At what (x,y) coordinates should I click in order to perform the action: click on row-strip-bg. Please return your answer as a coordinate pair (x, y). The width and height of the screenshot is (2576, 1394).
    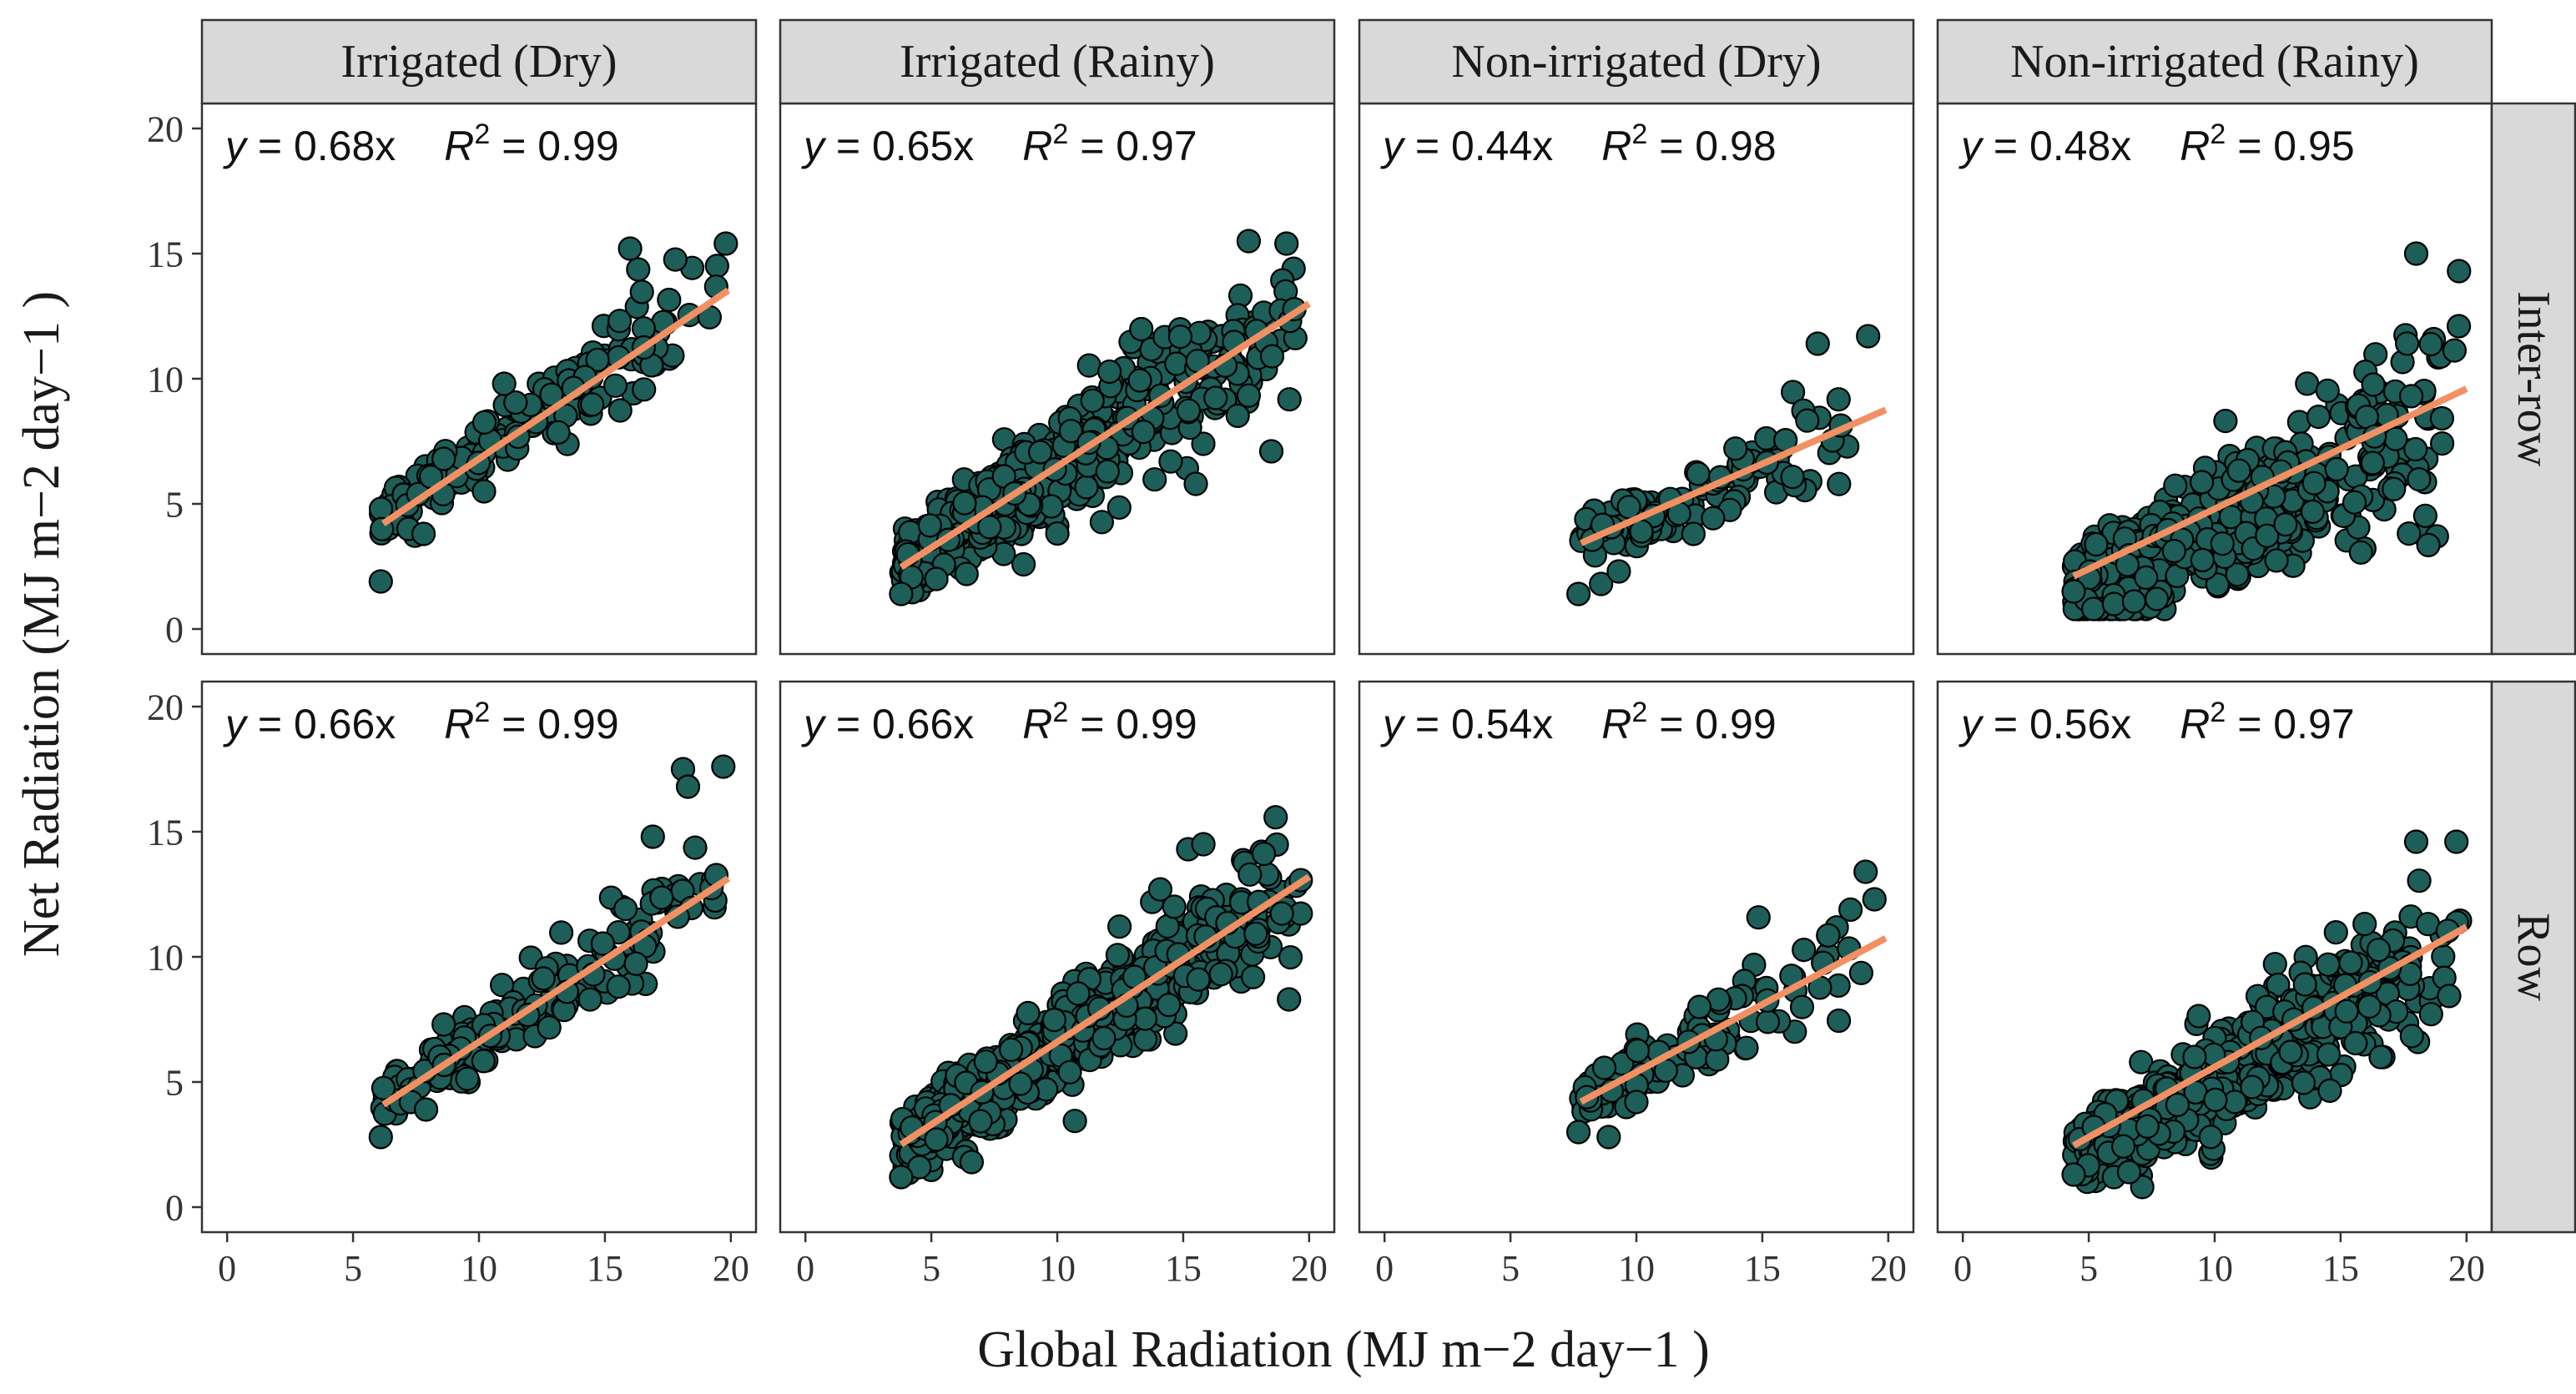
    Looking at the image, I should click on (2533, 957).